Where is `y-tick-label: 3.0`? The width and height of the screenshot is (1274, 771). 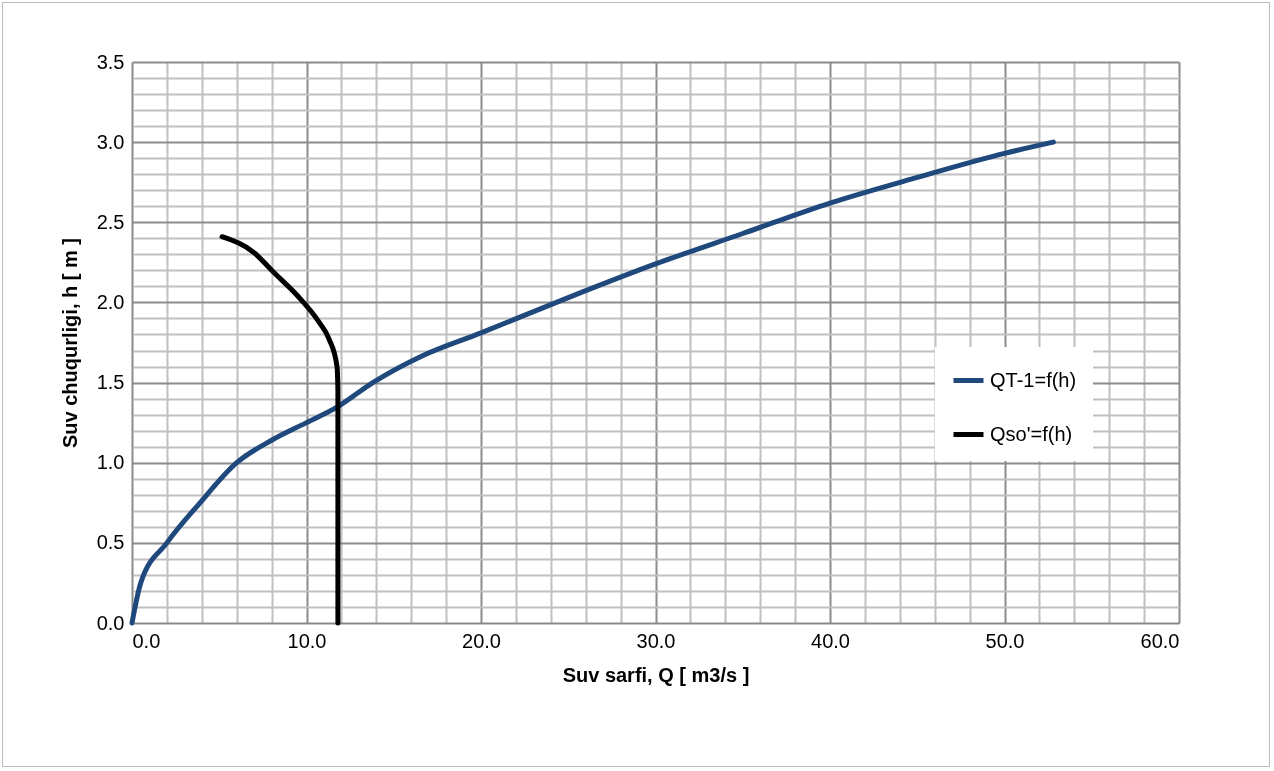
y-tick-label: 3.0 is located at coordinates (110, 141).